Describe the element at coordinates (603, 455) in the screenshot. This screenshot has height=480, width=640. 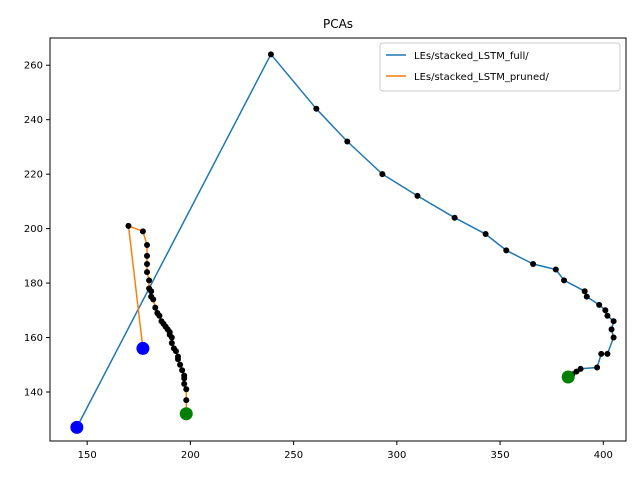
I see `x-tick-label: 400` at that location.